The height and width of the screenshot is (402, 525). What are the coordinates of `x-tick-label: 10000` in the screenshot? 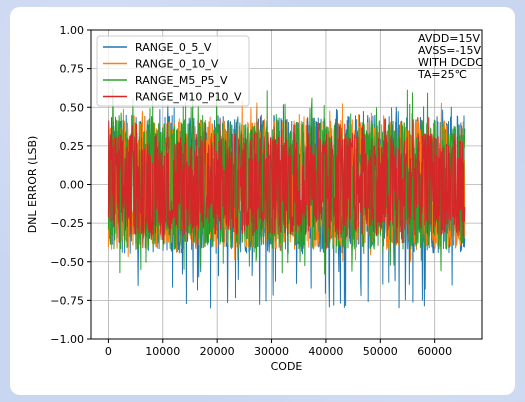 It's located at (162, 351).